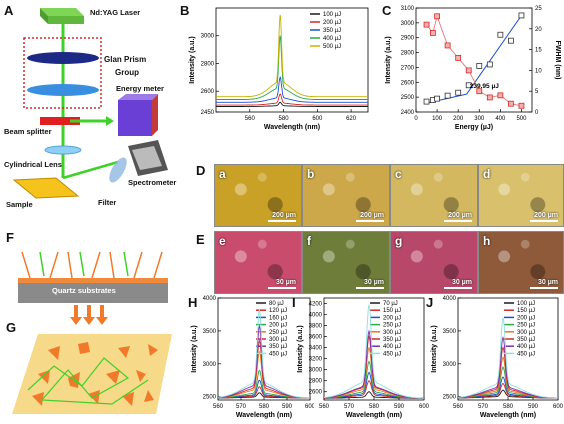 The height and width of the screenshot is (424, 564). What do you see at coordinates (526, 326) in the screenshot?
I see `legend-label: 250 µJ` at bounding box center [526, 326].